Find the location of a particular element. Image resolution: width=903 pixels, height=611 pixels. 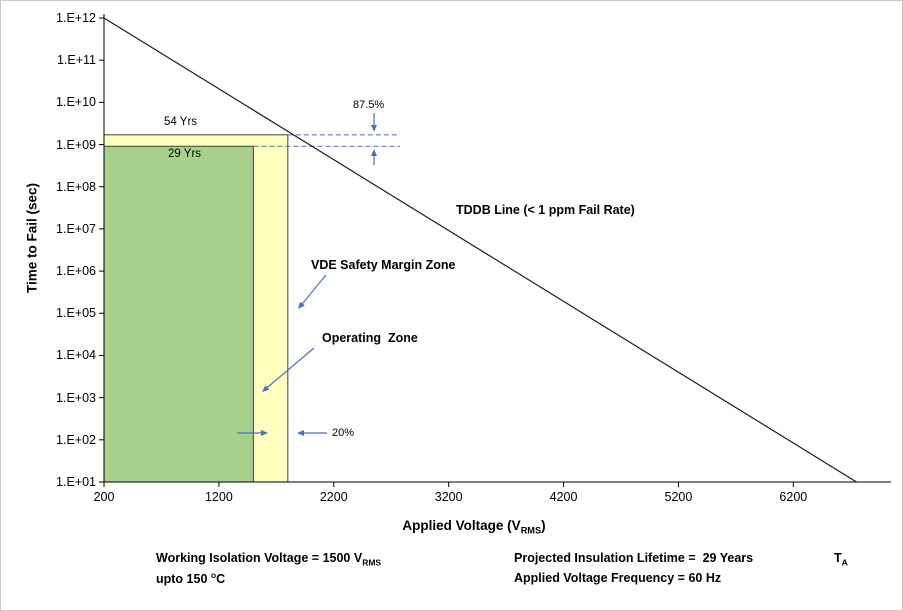

y-tick-label: 1.E+04 is located at coordinates (76, 355).